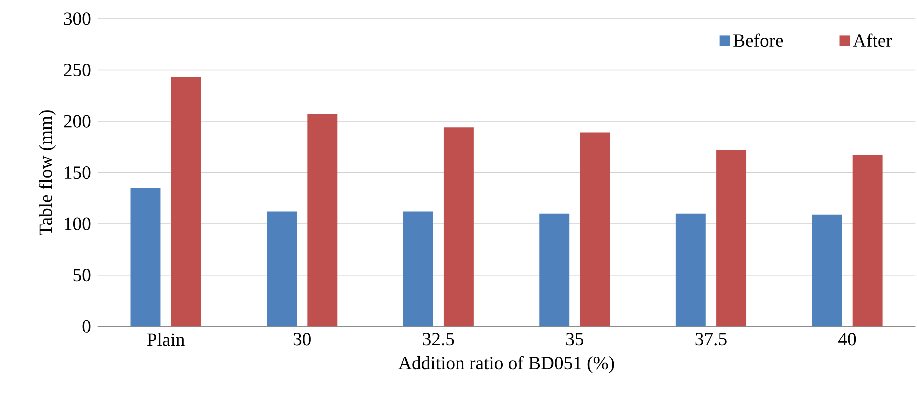  What do you see at coordinates (78, 224) in the screenshot?
I see `y-tick-label: 100` at bounding box center [78, 224].